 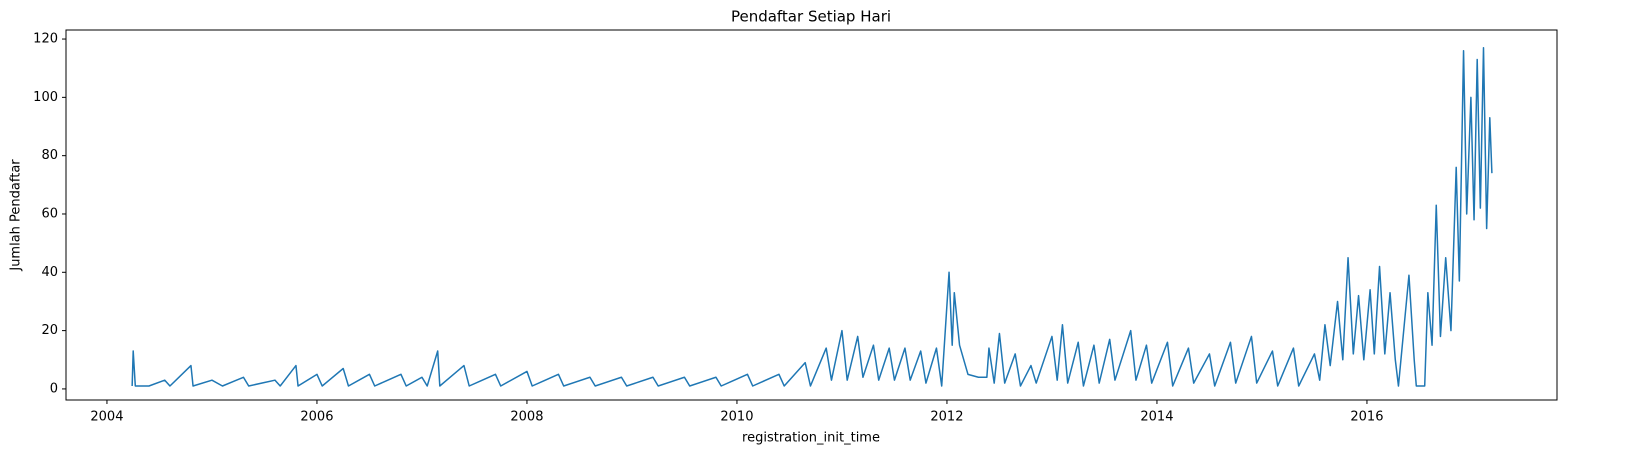 What do you see at coordinates (1156, 417) in the screenshot?
I see `x-tick-label: 2014` at bounding box center [1156, 417].